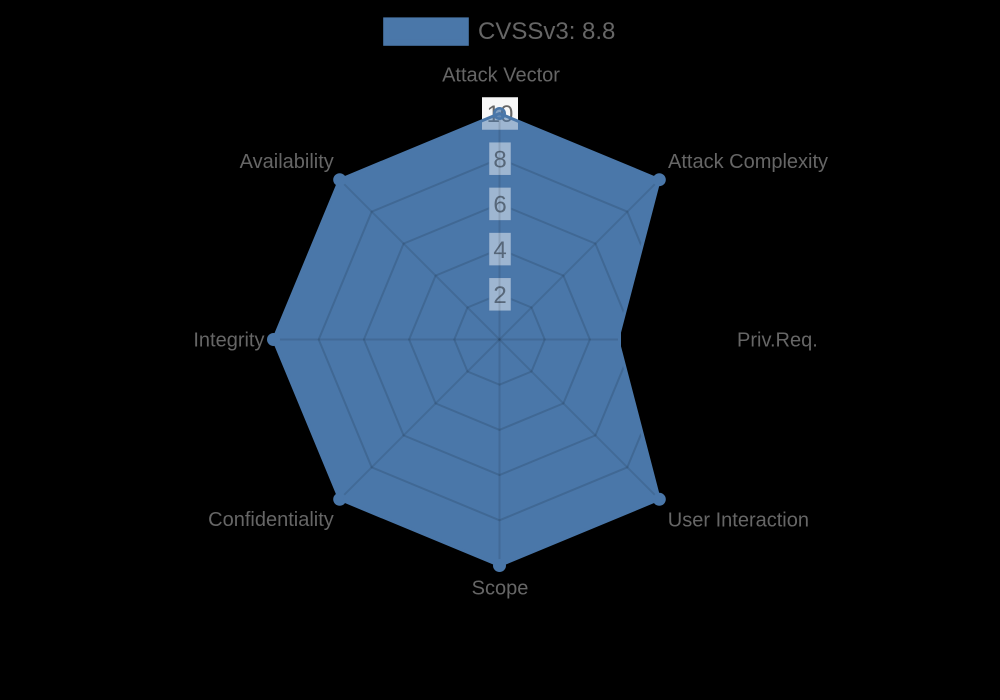 This screenshot has width=1000, height=700. What do you see at coordinates (499, 159) in the screenshot?
I see `svg-text: 8` at bounding box center [499, 159].